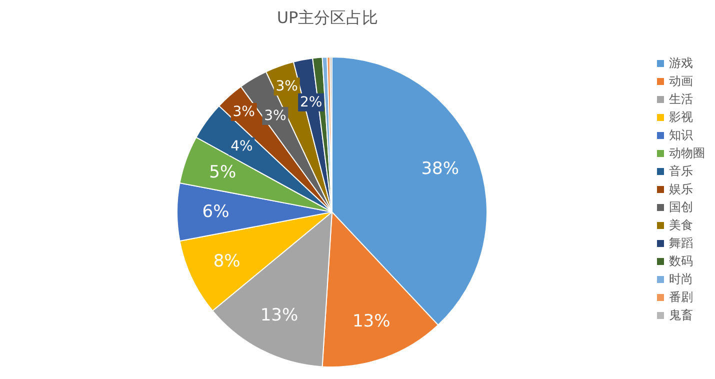  What do you see at coordinates (681, 243) in the screenshot?
I see `legend-label: 舞蹈` at bounding box center [681, 243].